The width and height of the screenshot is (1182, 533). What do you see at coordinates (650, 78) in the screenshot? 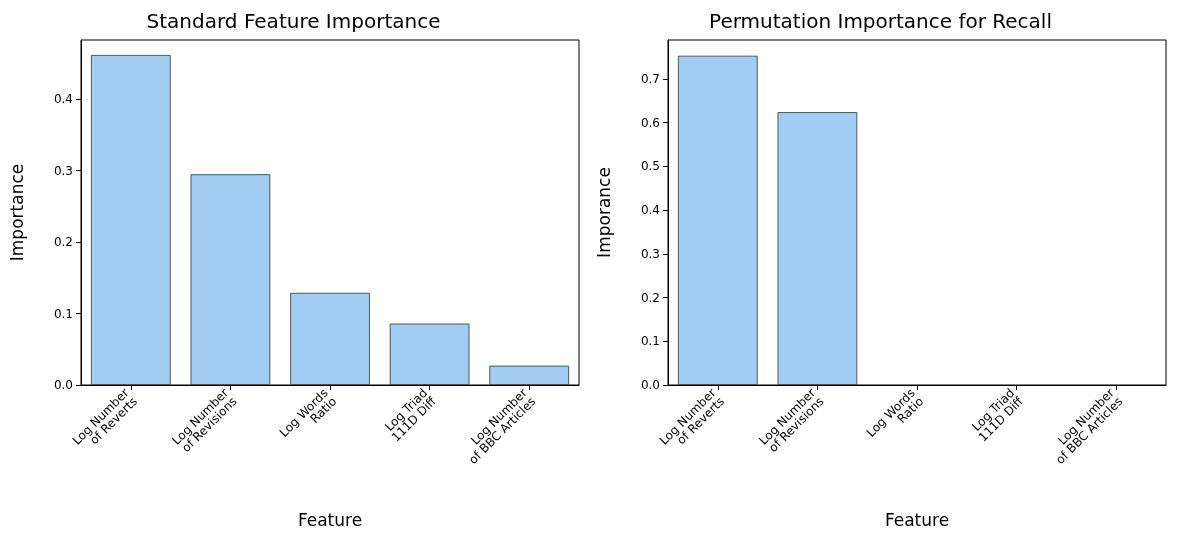
I see `y-tick-label: 0.7` at bounding box center [650, 78].